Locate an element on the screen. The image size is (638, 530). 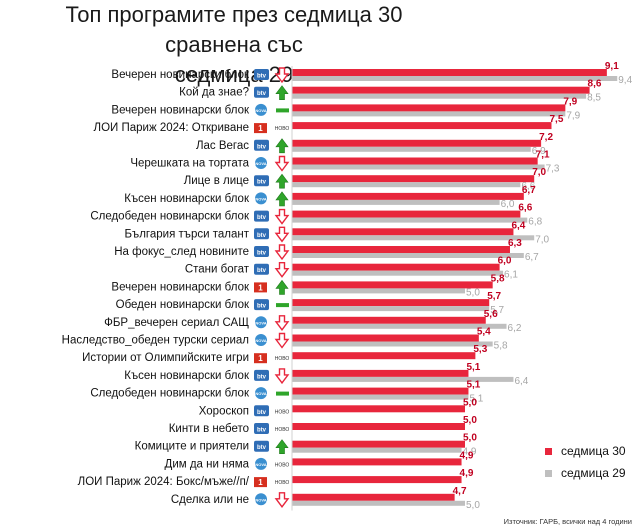
chart-row: Сделка или не NOVA 4,7 5,0 is located at coordinates (325, 498).